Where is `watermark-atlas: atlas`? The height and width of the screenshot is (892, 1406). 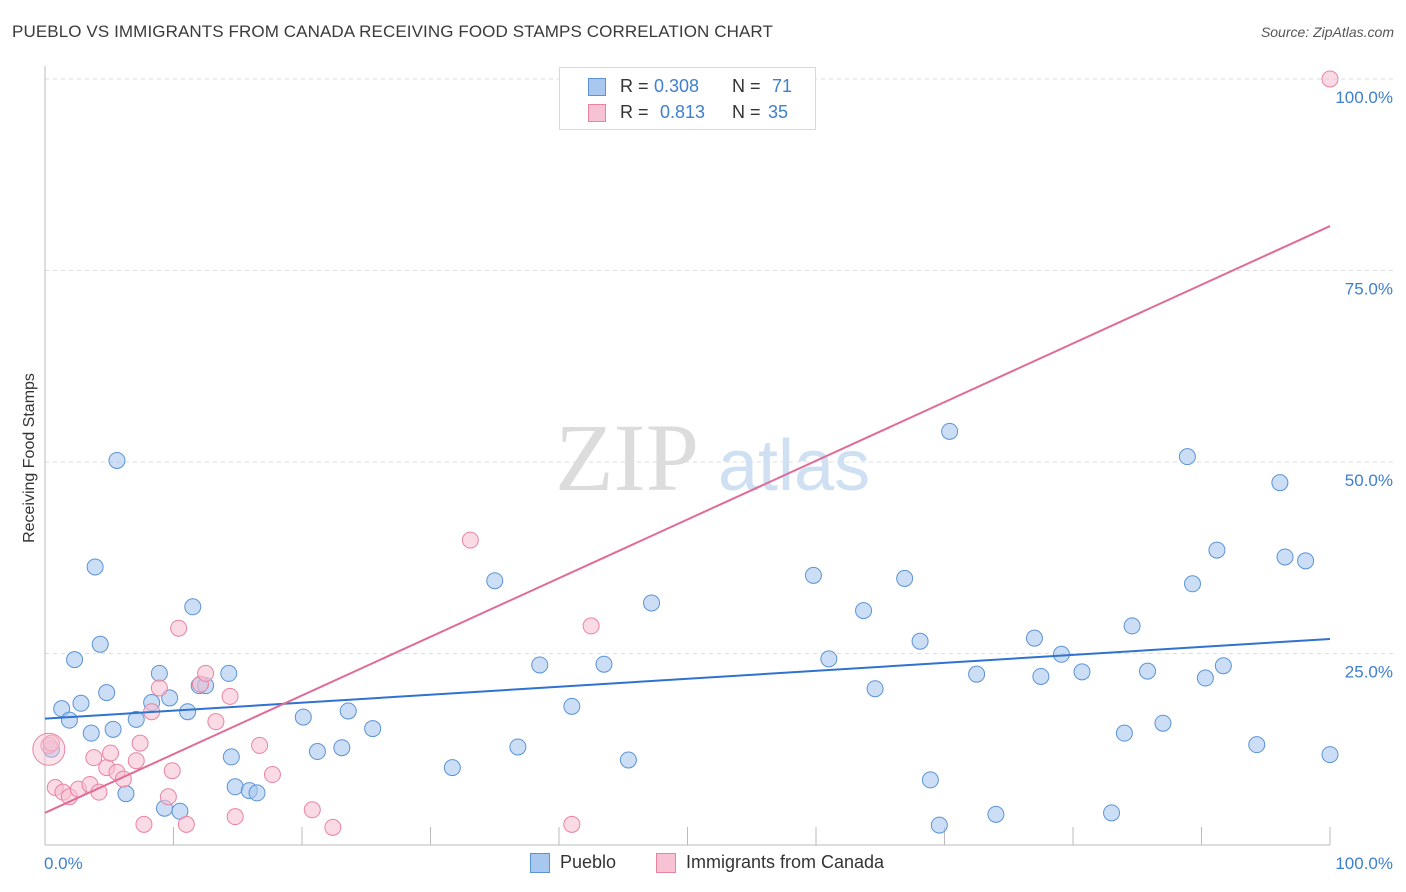 watermark-atlas: atlas is located at coordinates (794, 466).